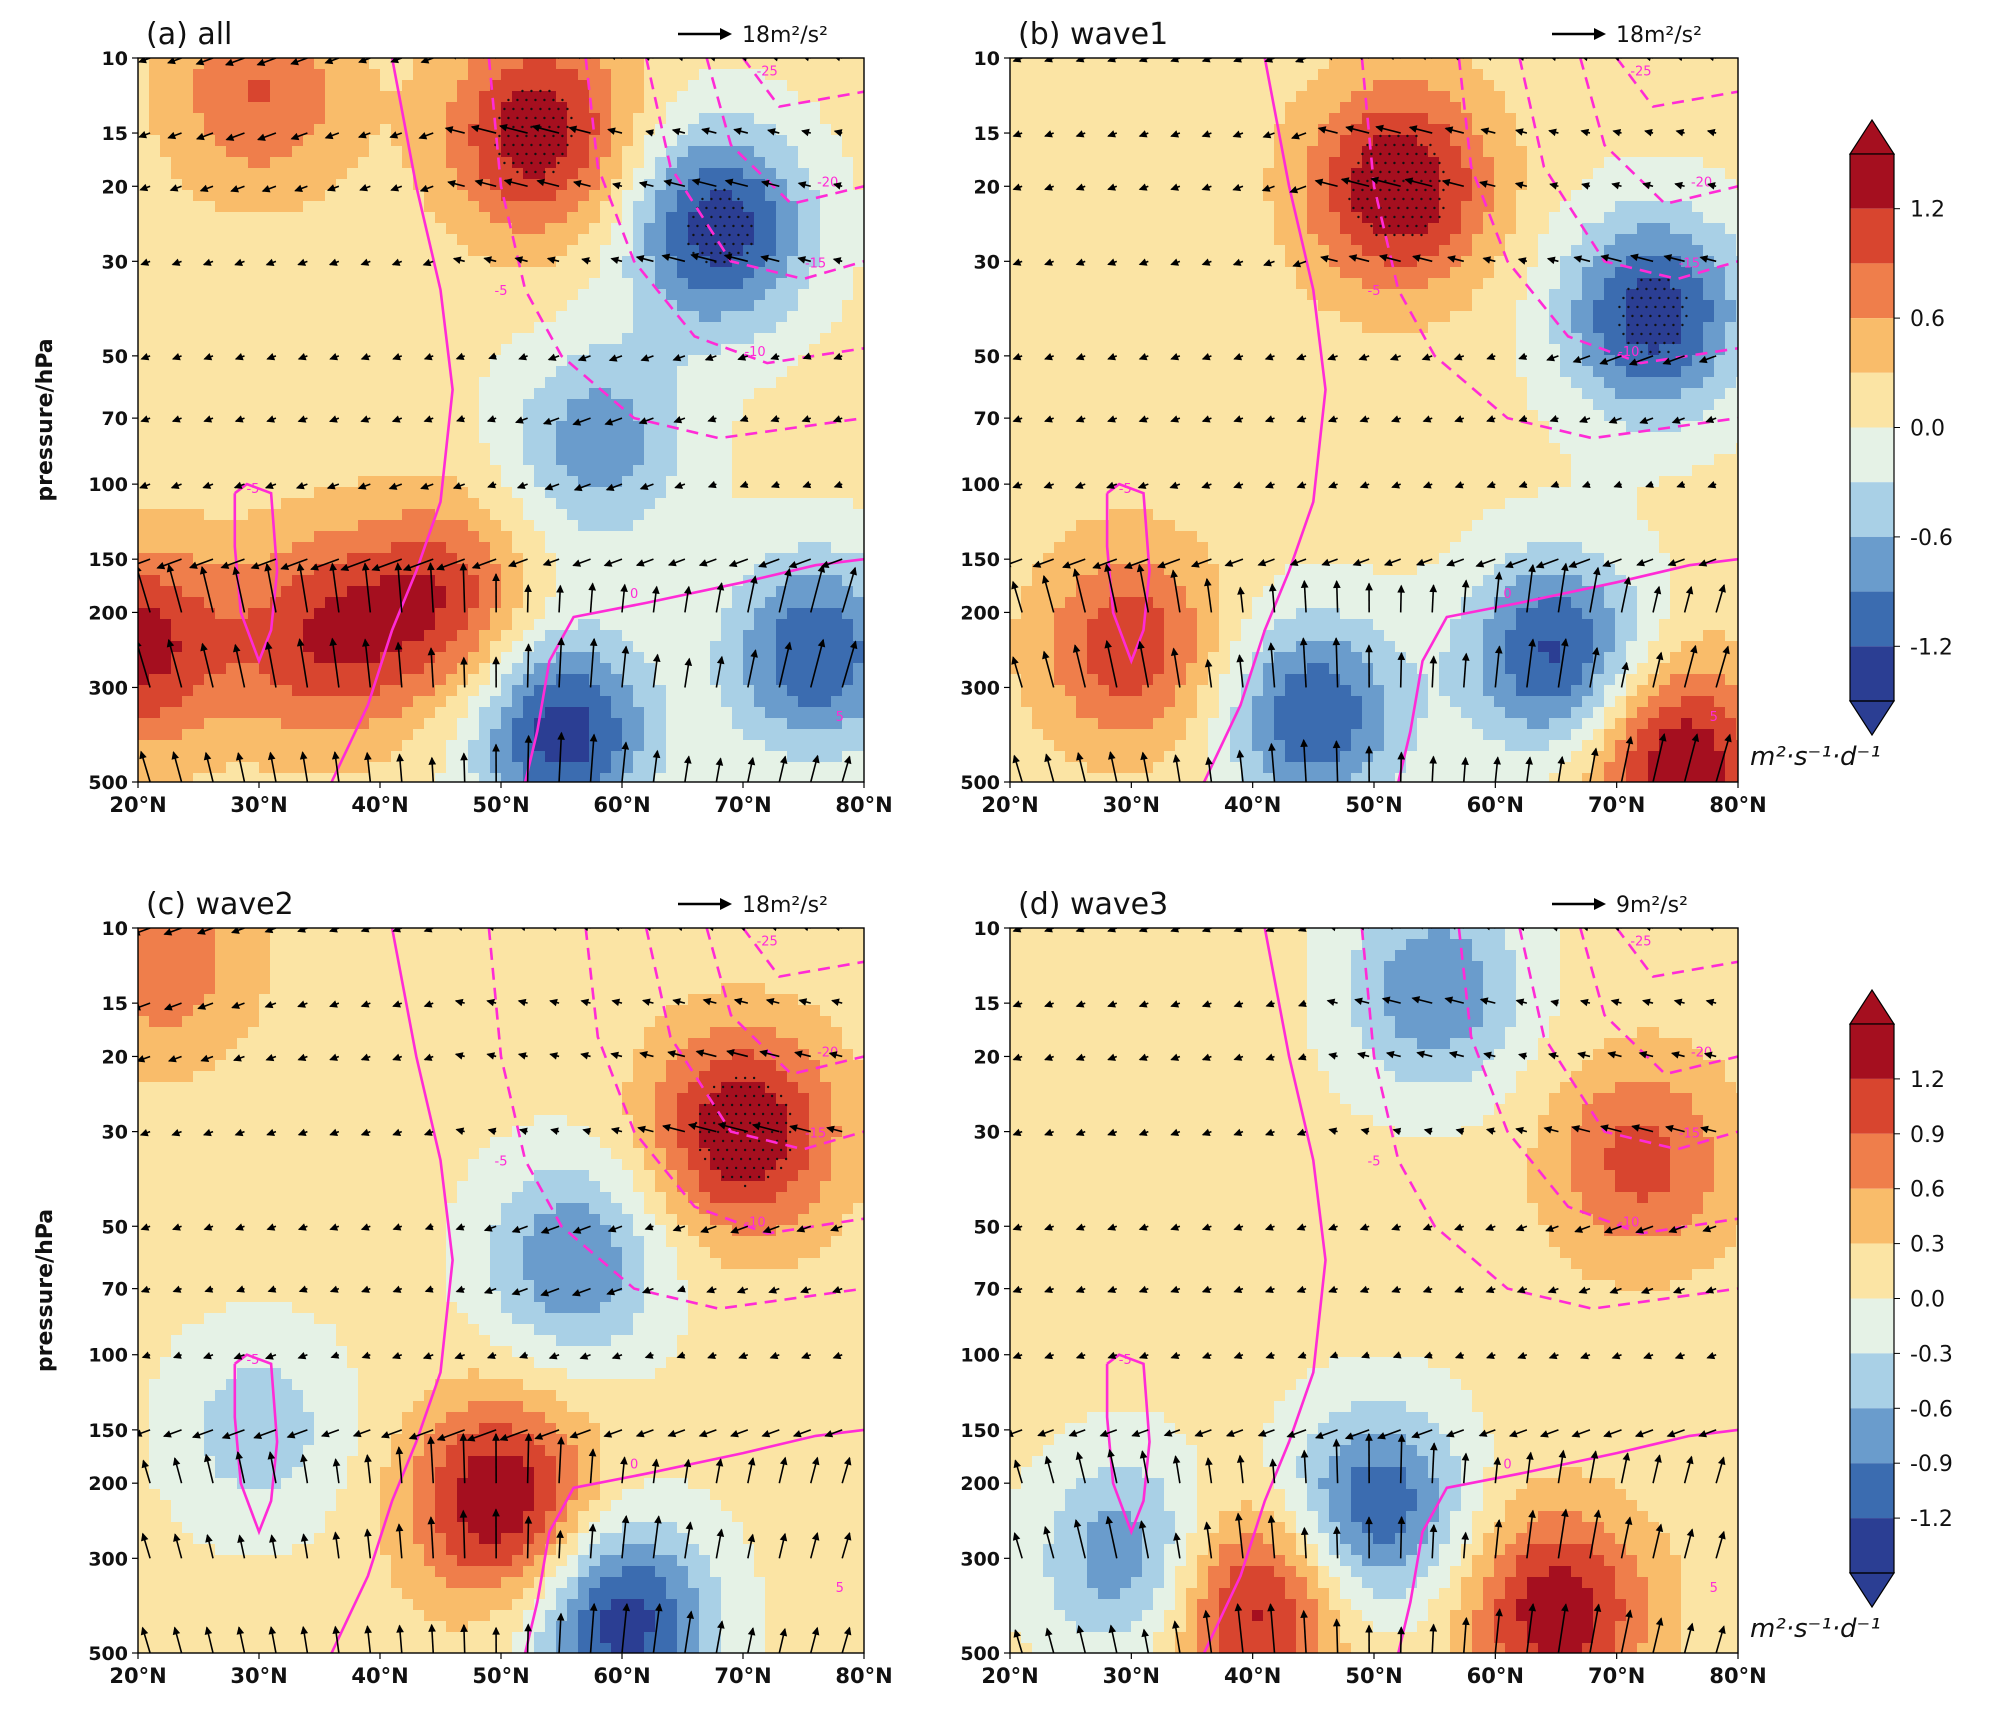  Describe the element at coordinates (1931, 538) in the screenshot. I see `colorbar-tick-label: -0.6` at that location.